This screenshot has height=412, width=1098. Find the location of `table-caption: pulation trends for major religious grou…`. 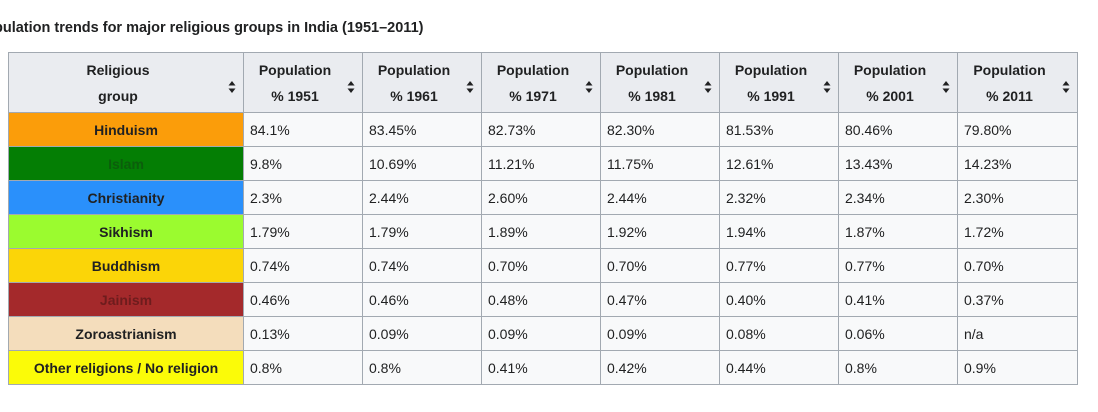

table-caption: pulation trends for major religious grou… is located at coordinates (212, 28).